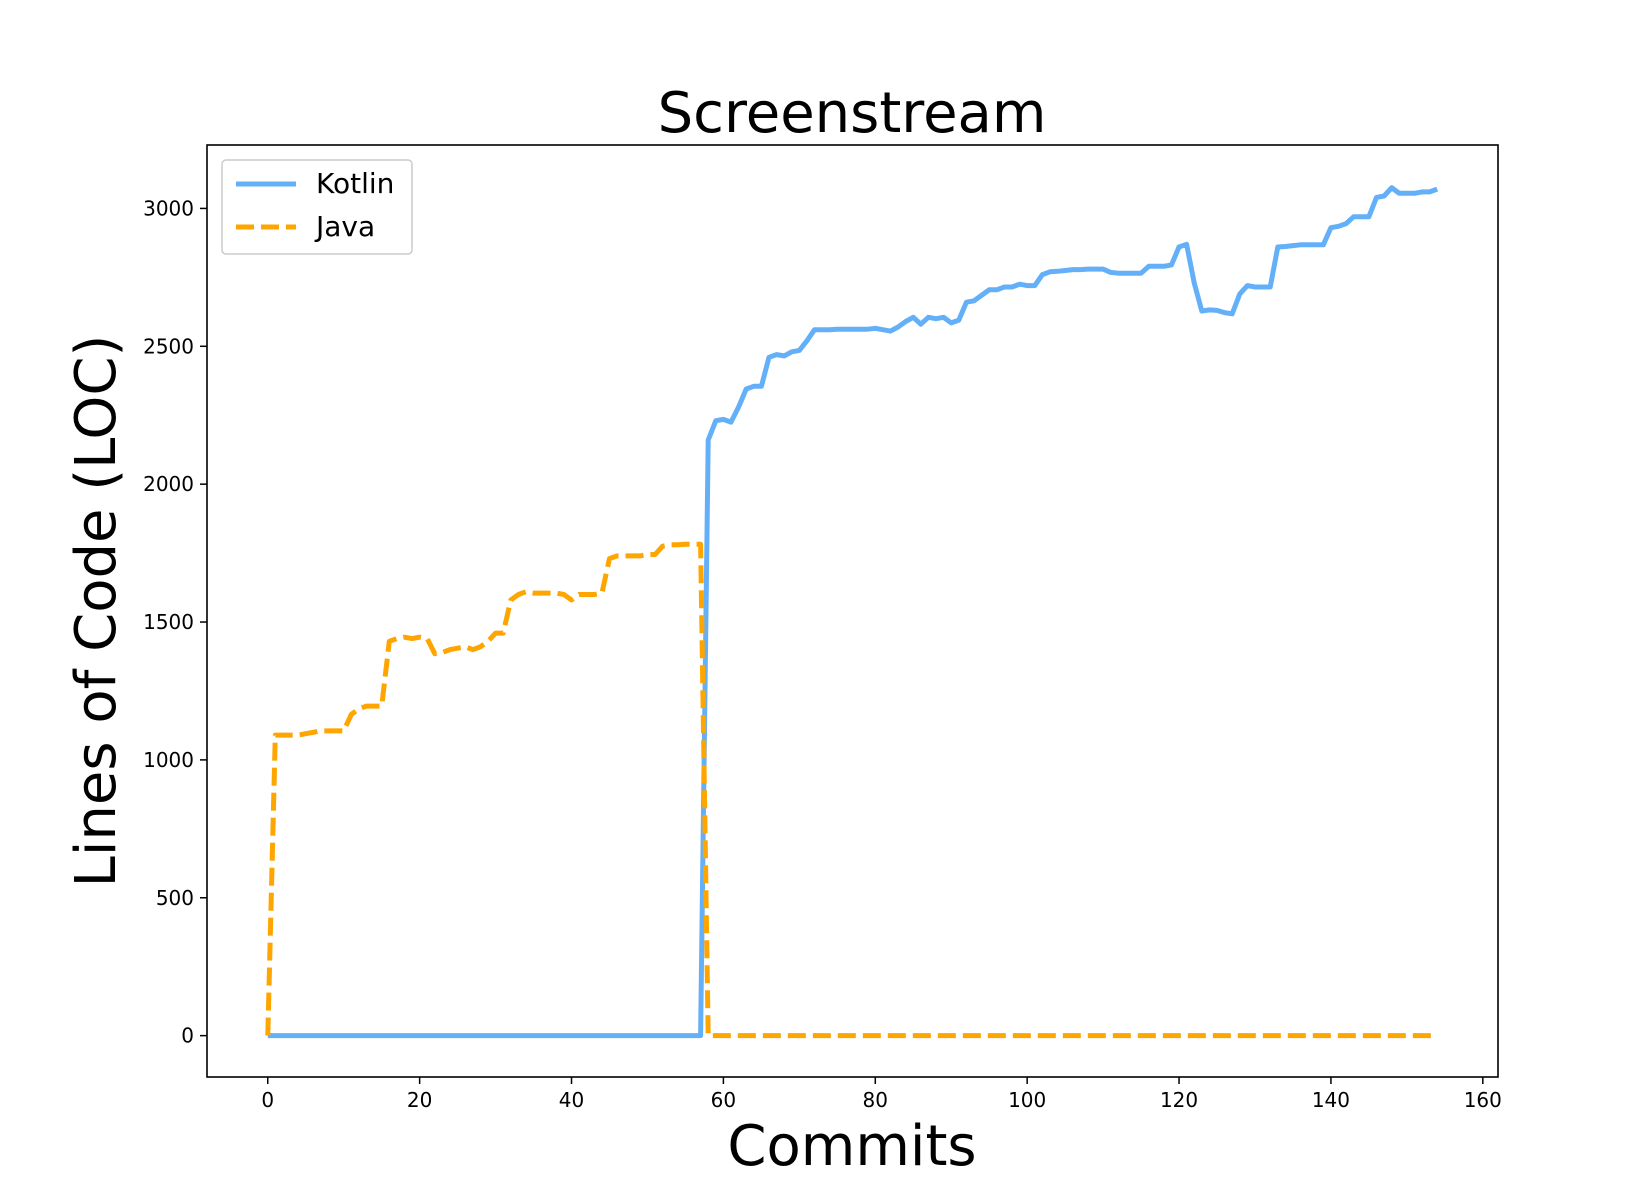 The image size is (1650, 1200). I want to click on x-tick-label: 20, so click(419, 1100).